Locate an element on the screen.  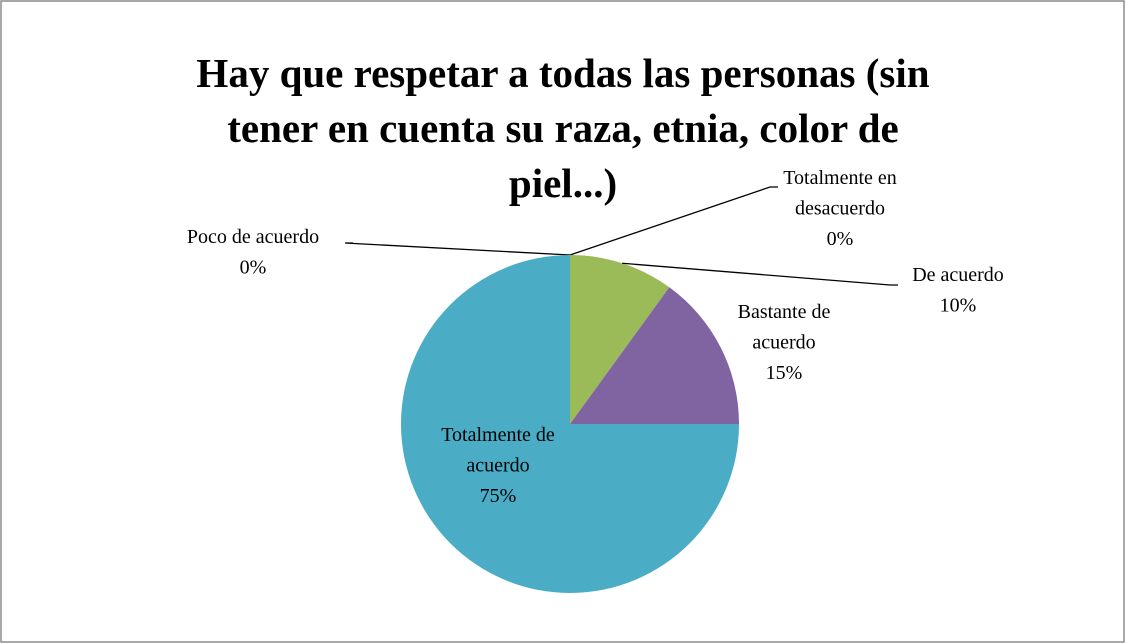
slice-label: Totalmente en desacuerdo is located at coordinates (840, 193).